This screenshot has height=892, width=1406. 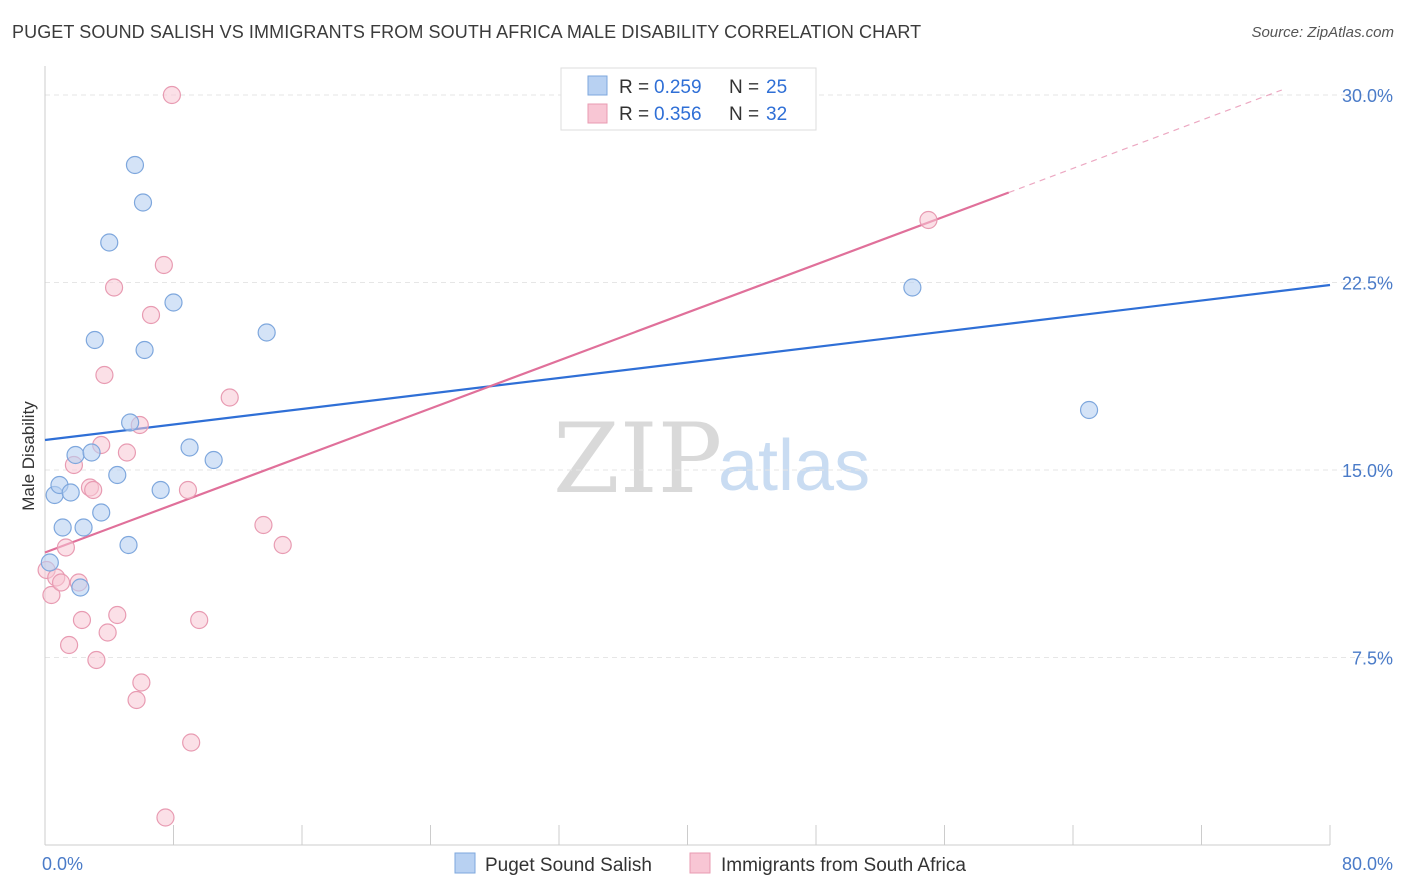 What do you see at coordinates (1322, 32) in the screenshot?
I see `source-label: Source: ZipAtlas.com` at bounding box center [1322, 32].